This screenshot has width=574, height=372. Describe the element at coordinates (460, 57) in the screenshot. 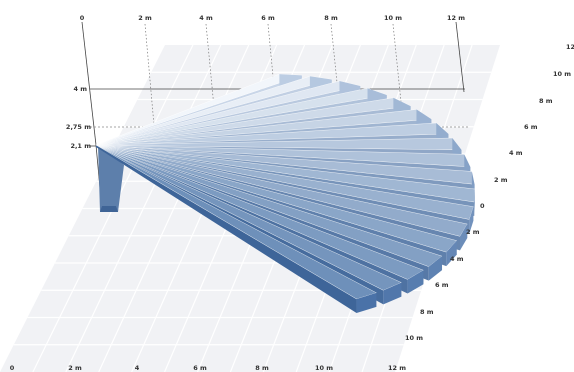

I see `right-vertical-guide` at that location.